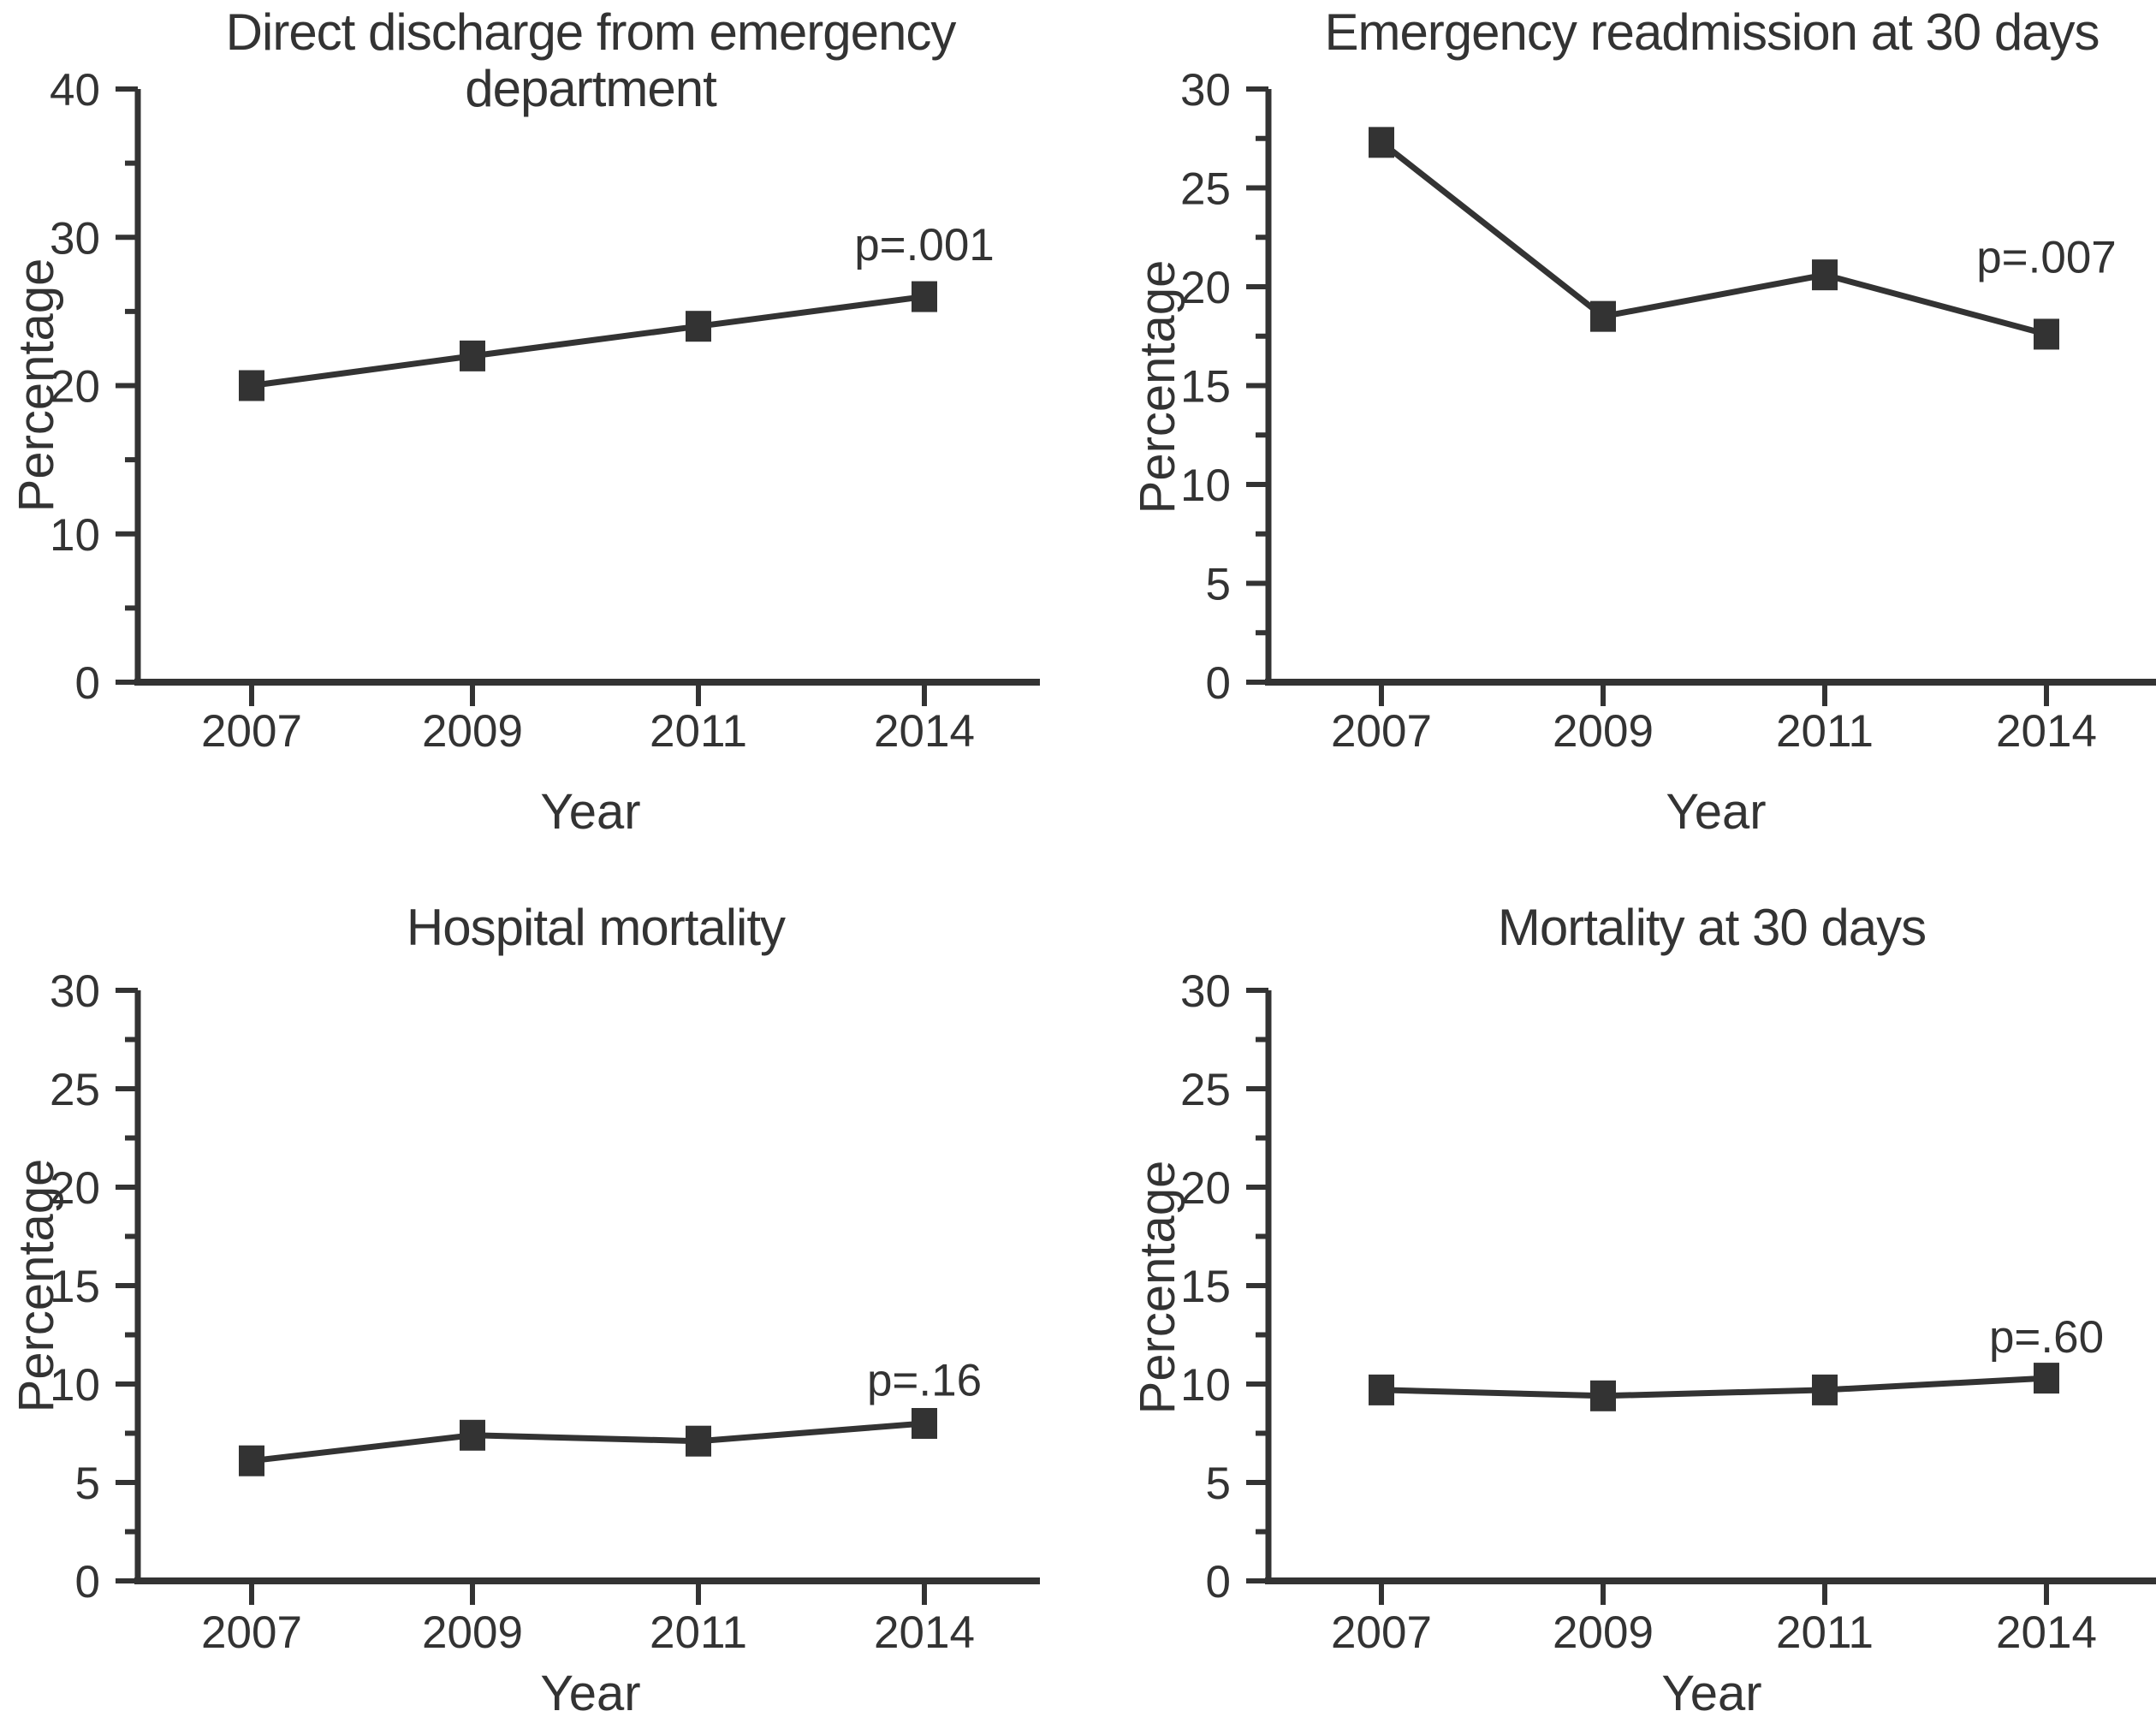  I want to click on chart-title: Emergency readmission at 30 days, so click(1711, 32).